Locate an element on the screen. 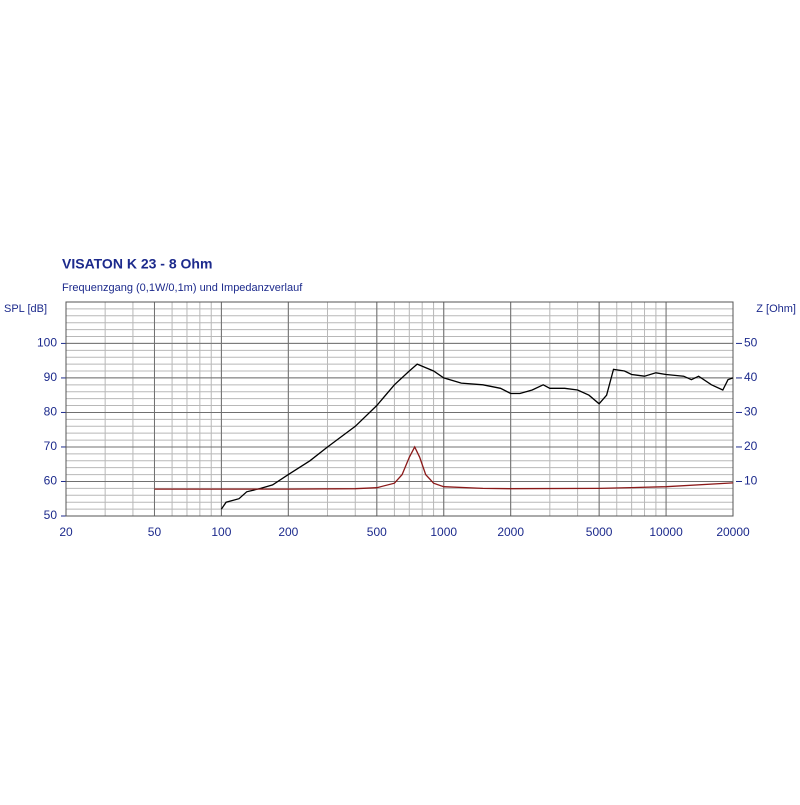 The height and width of the screenshot is (805, 800). y2-tick-label: 20 is located at coordinates (751, 446).